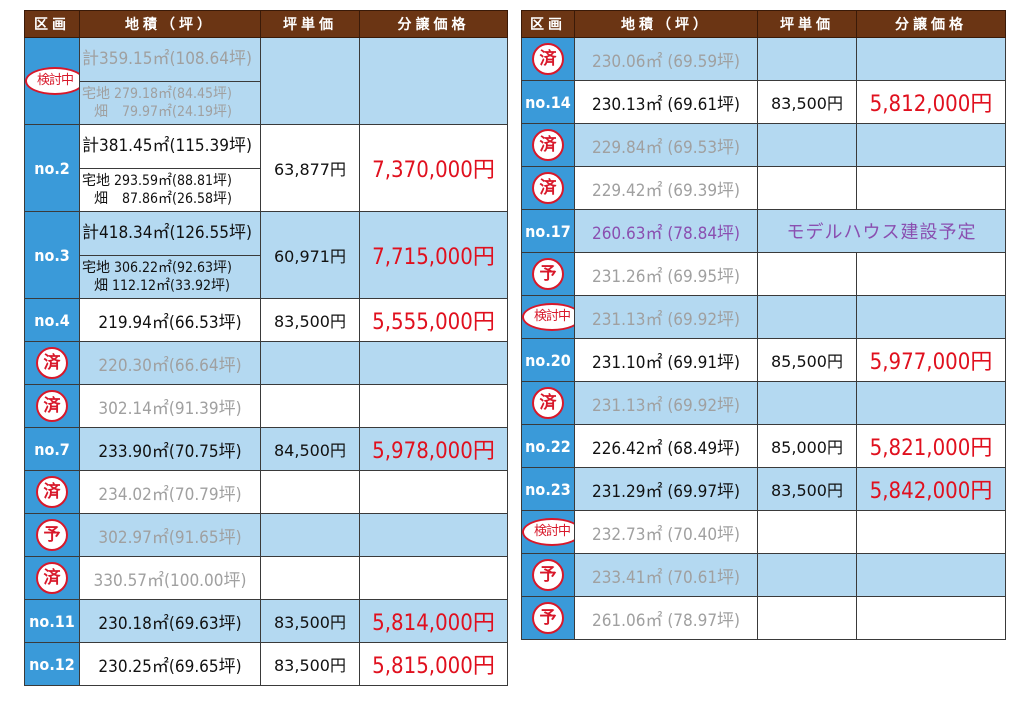 This screenshot has width=1024, height=701. What do you see at coordinates (807, 24) in the screenshot?
I see `header-tanka: 坪単価` at bounding box center [807, 24].